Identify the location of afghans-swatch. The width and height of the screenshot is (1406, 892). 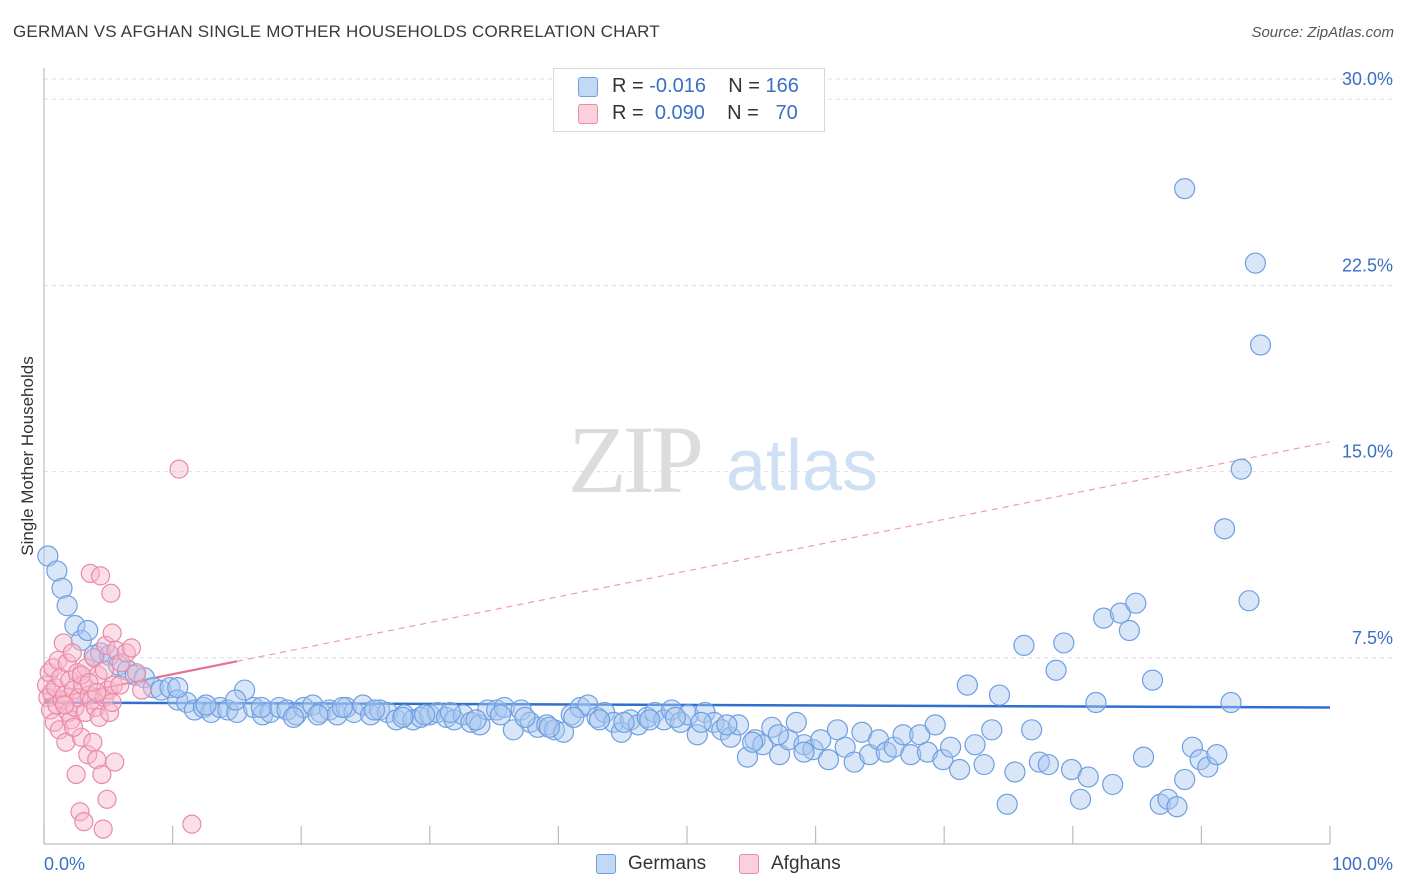
(749, 864).